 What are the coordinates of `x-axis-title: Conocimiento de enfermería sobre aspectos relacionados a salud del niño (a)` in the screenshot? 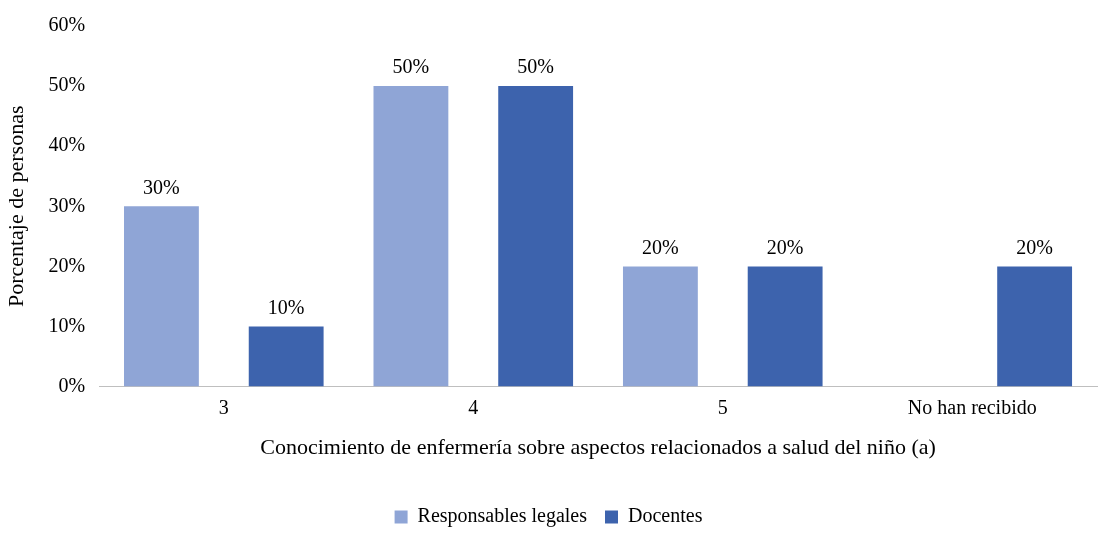 It's located at (598, 446).